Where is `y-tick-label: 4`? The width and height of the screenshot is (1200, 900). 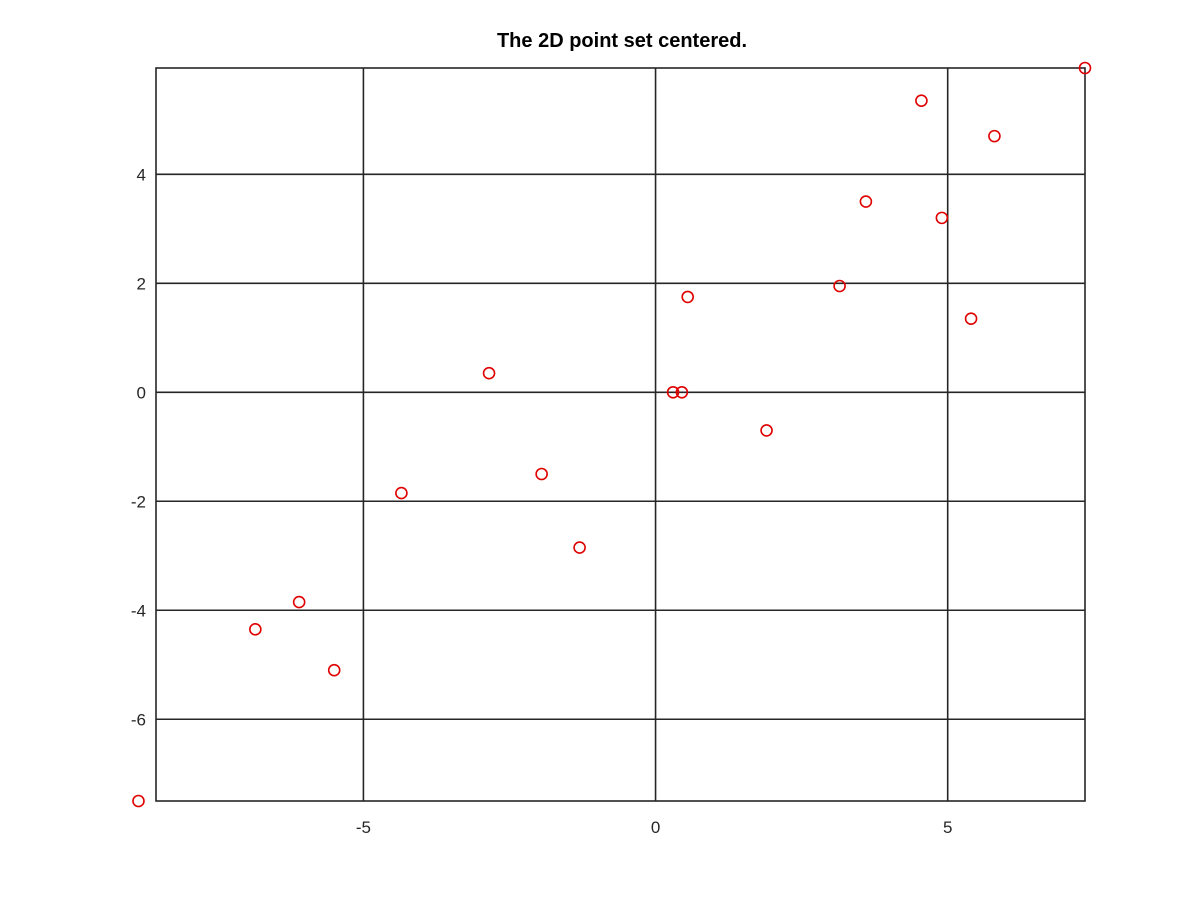 y-tick-label: 4 is located at coordinates (141, 174).